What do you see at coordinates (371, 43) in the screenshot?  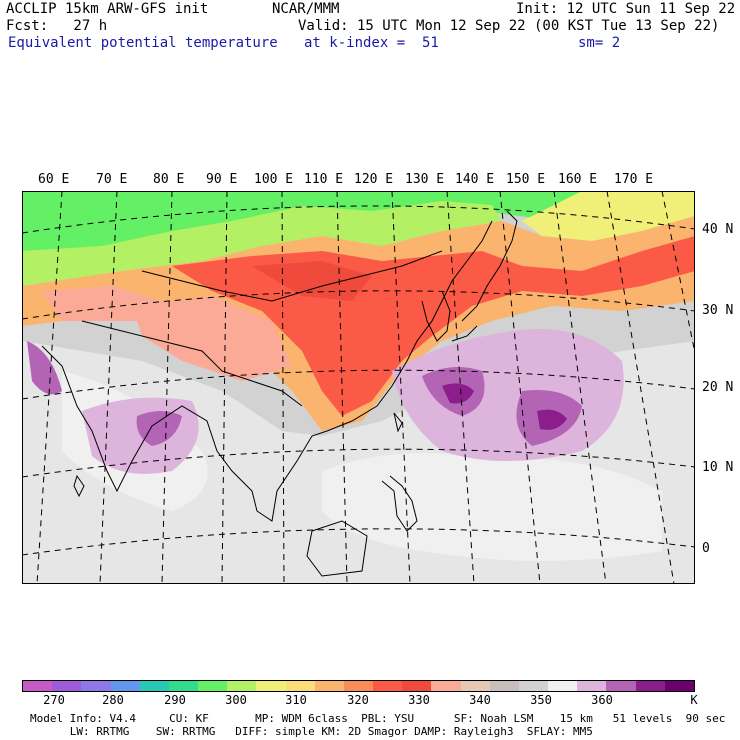 I see `level-index: at k-index = 51` at bounding box center [371, 43].